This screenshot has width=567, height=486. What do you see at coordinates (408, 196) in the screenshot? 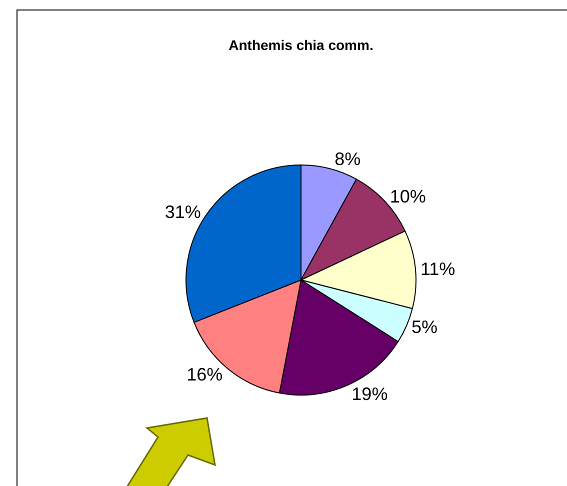
I see `data-label: 10%` at bounding box center [408, 196].